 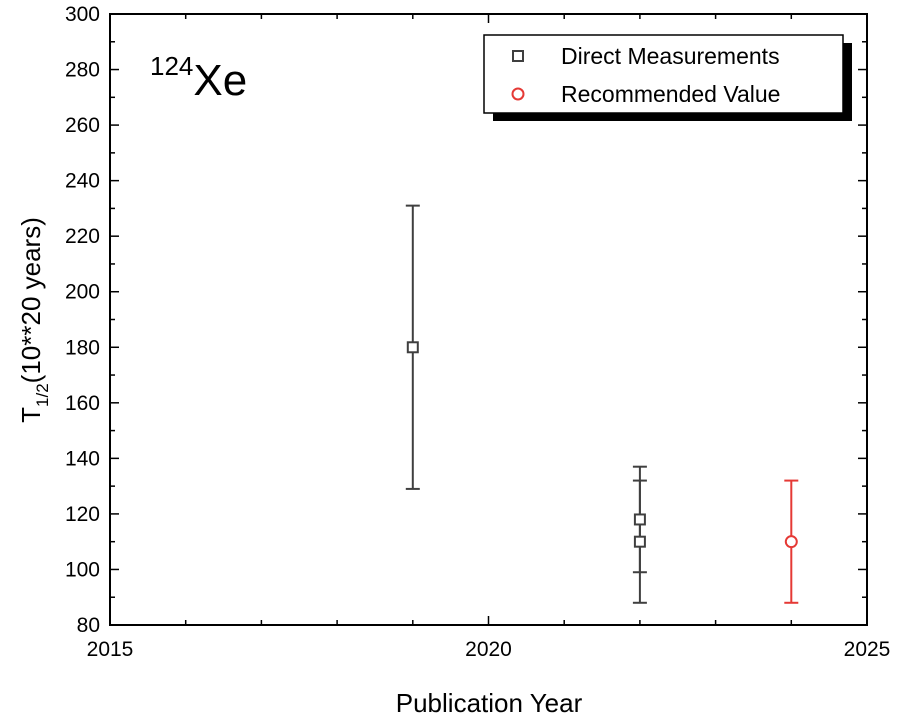 I want to click on y-axis-title: T1/2(10**20 years), so click(x=34, y=320).